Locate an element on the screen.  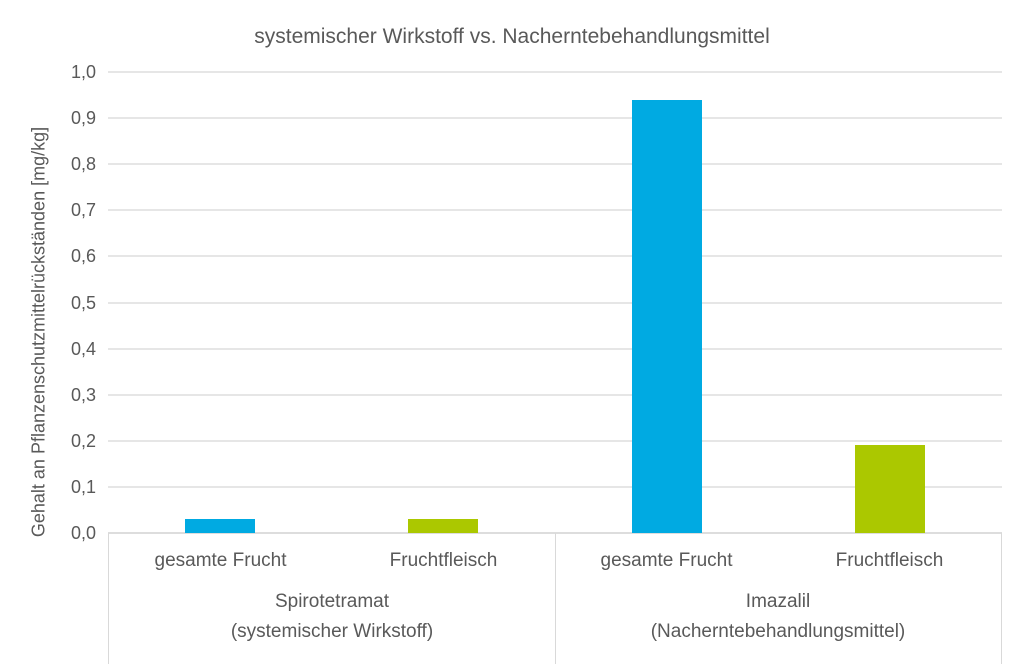
y-tick-label: 0,6 is located at coordinates (83, 256).